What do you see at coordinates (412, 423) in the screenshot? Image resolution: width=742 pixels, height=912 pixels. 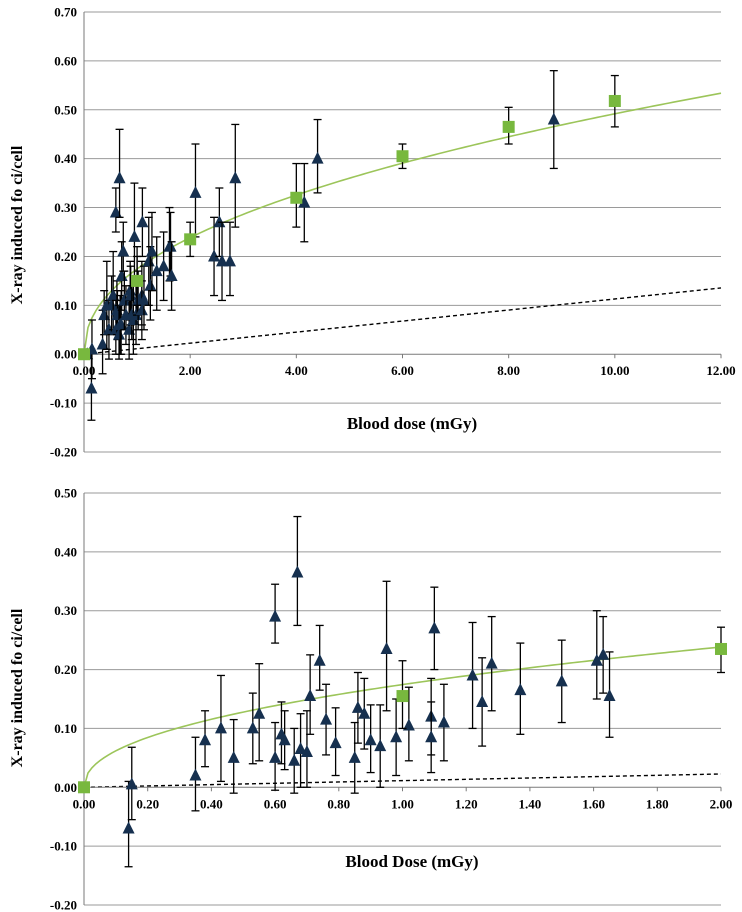 I see `chart-top-x-axis-label: Blood dose (mGy)` at bounding box center [412, 423].